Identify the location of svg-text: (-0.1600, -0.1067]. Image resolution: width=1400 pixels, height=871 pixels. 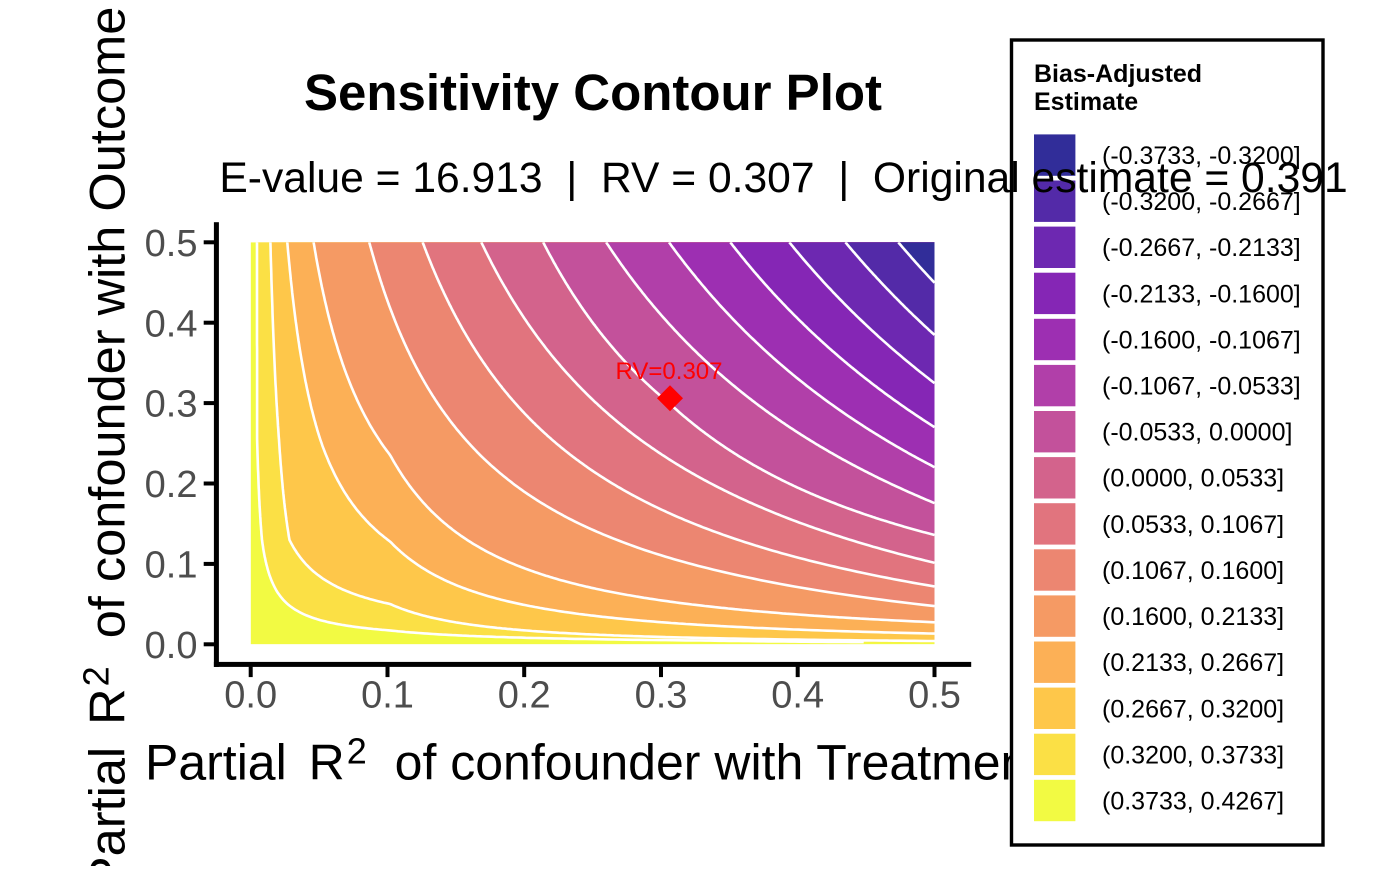
(1201, 340).